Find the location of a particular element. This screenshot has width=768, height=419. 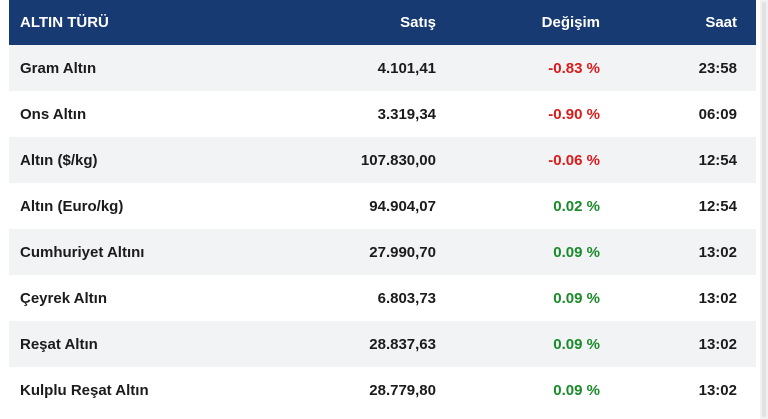

table-row: Ons Altın 3.319,34 -0.90 % 06:09 is located at coordinates (382, 114).